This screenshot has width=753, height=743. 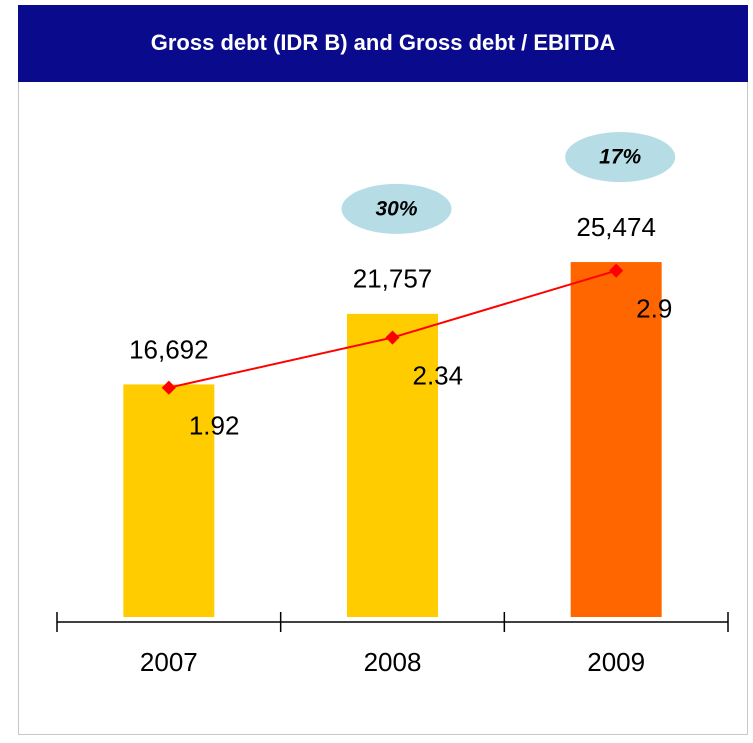 What do you see at coordinates (654, 309) in the screenshot?
I see `line-value-label: 2.9` at bounding box center [654, 309].